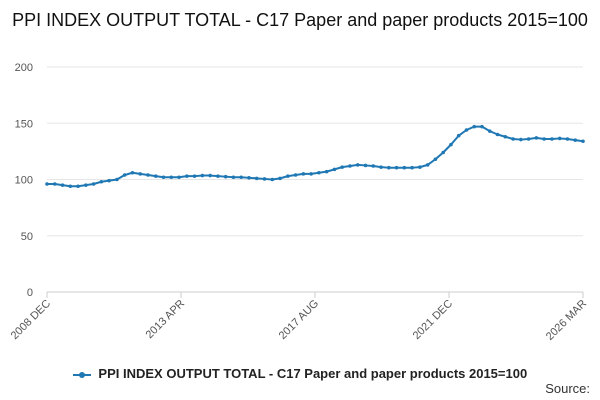  I want to click on x-tick-label: 2013 APR, so click(166, 320).